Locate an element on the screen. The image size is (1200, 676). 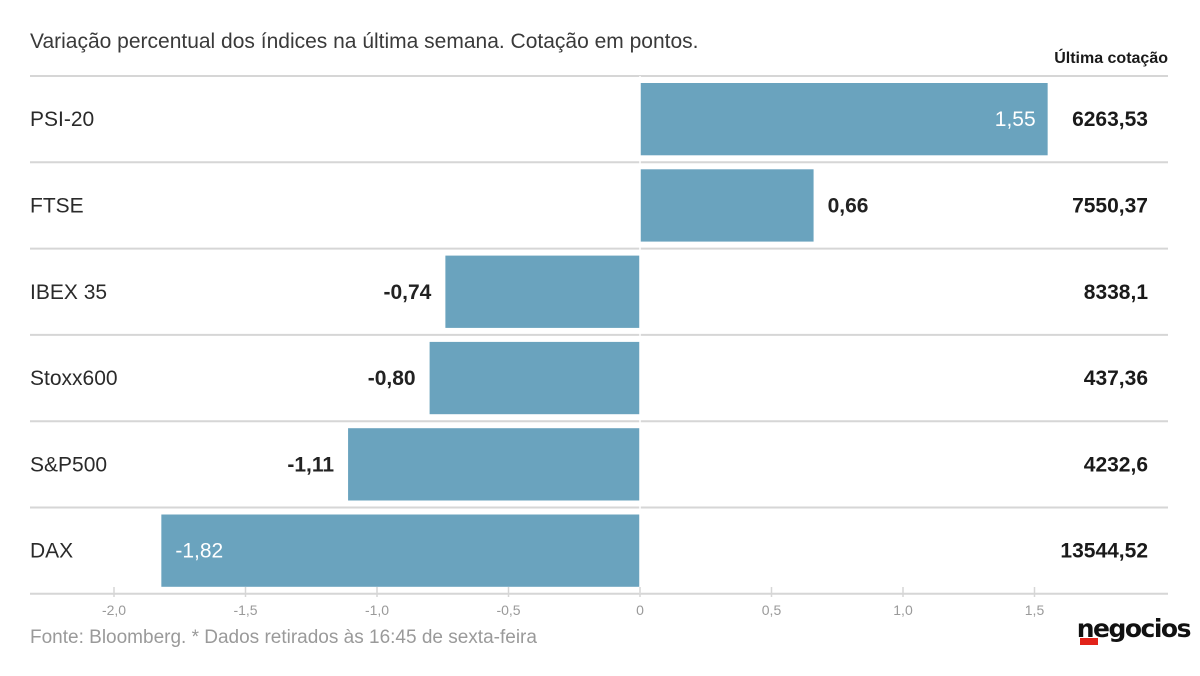
axis-tick-label: -2,0 is located at coordinates (114, 610).